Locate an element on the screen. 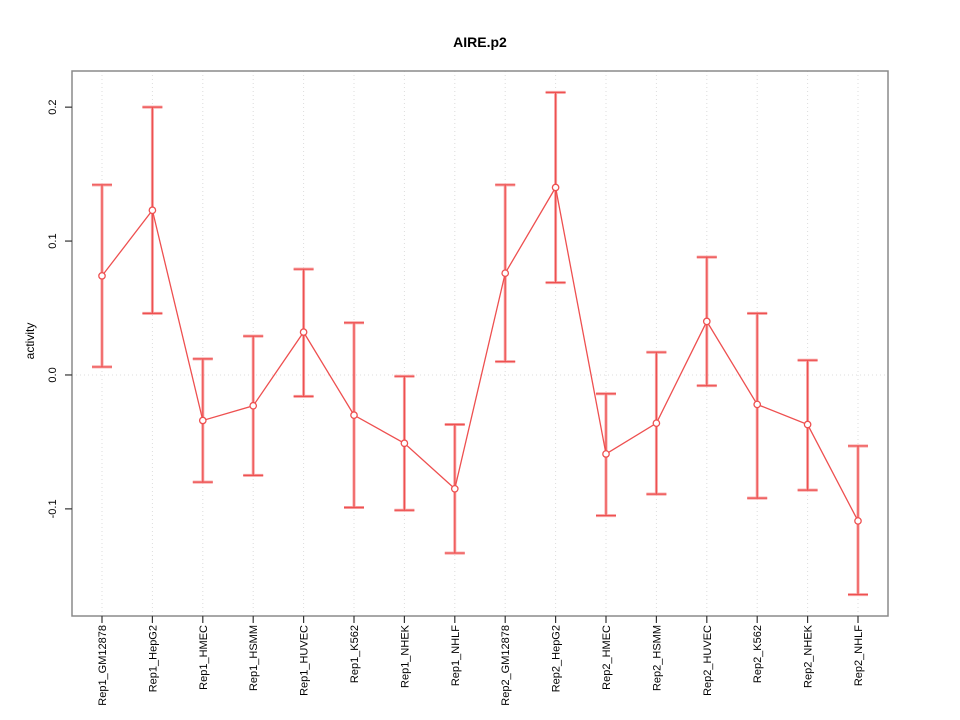 This screenshot has height=720, width=960. svg-text: 0.0 is located at coordinates (53, 374).